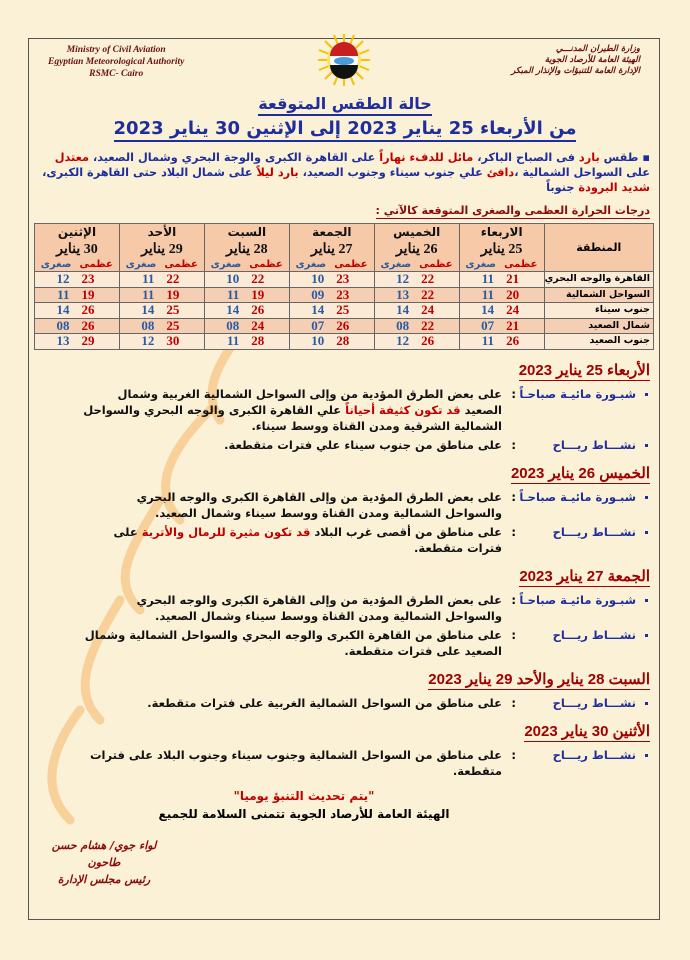 The image size is (690, 960). What do you see at coordinates (417, 232) in the screenshot?
I see `day-name: الخميس` at bounding box center [417, 232].